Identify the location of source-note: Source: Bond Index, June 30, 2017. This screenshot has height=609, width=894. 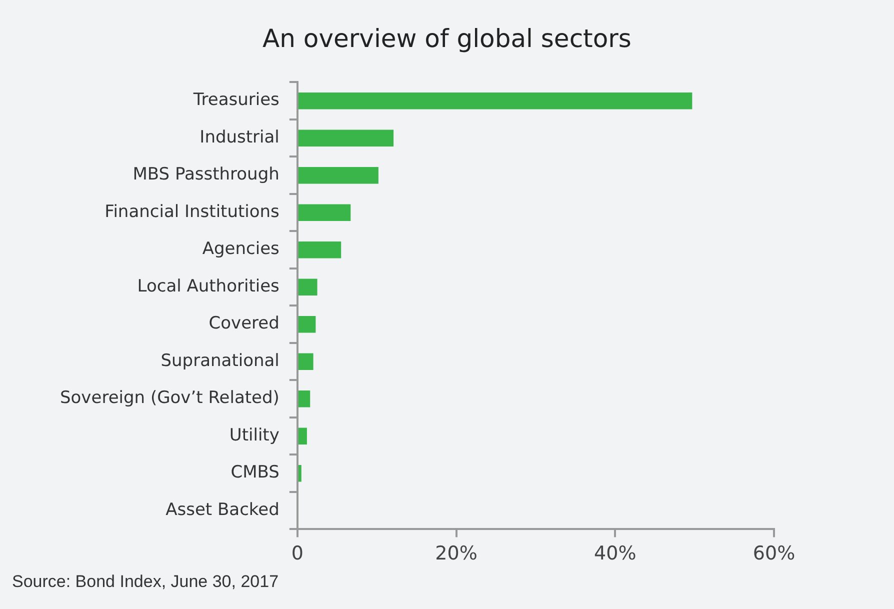
(145, 582).